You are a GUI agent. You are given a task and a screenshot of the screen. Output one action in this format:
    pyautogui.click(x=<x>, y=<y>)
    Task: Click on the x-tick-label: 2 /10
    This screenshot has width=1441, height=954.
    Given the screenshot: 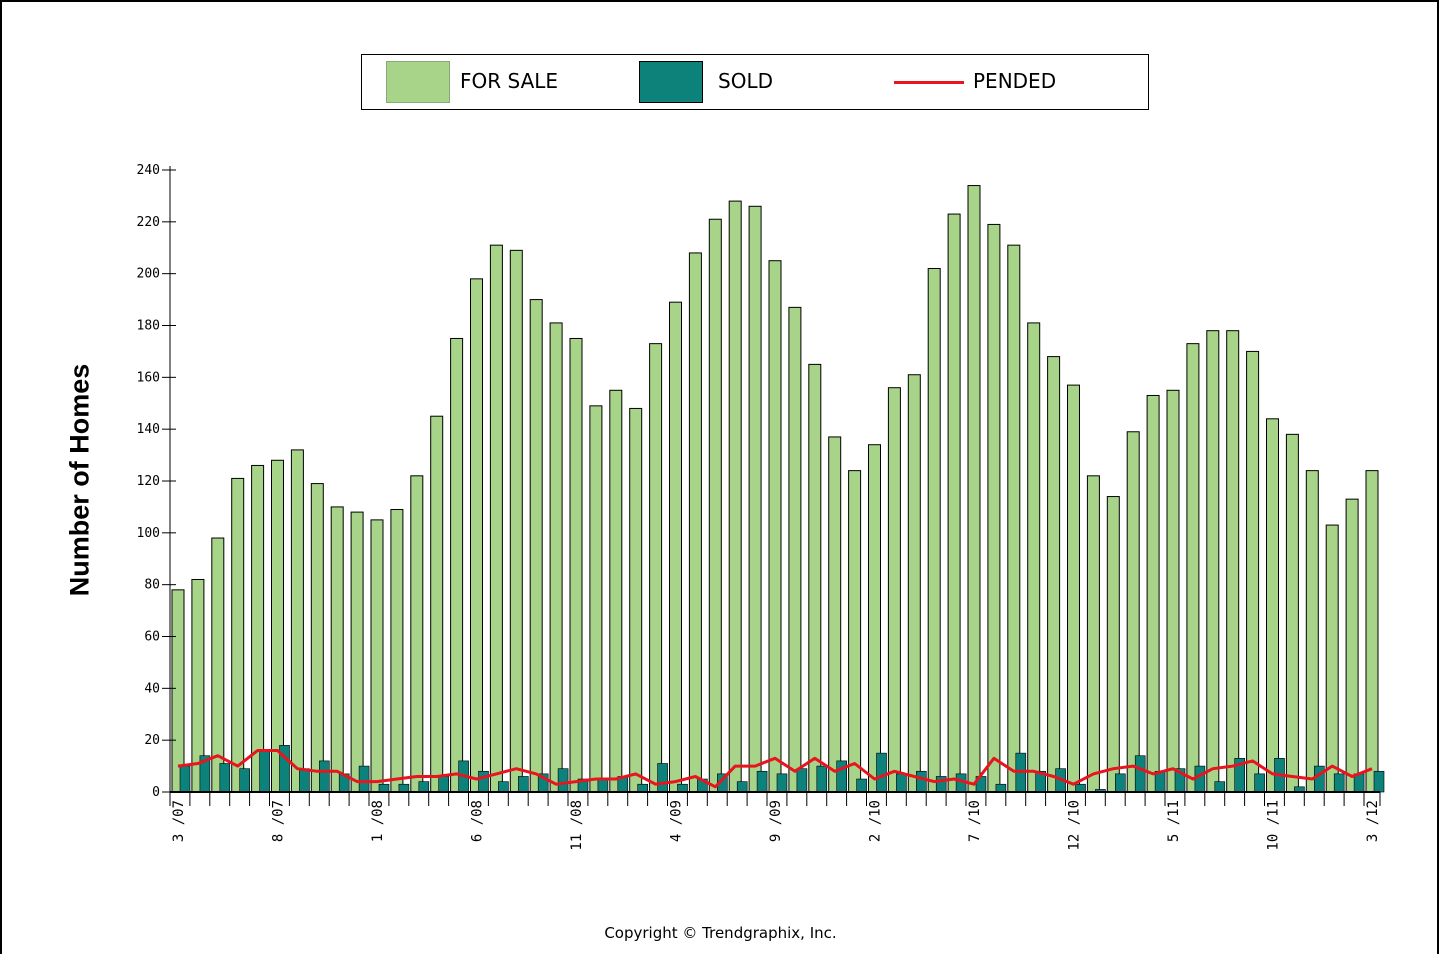 What is the action you would take?
    pyautogui.click(x=876, y=821)
    